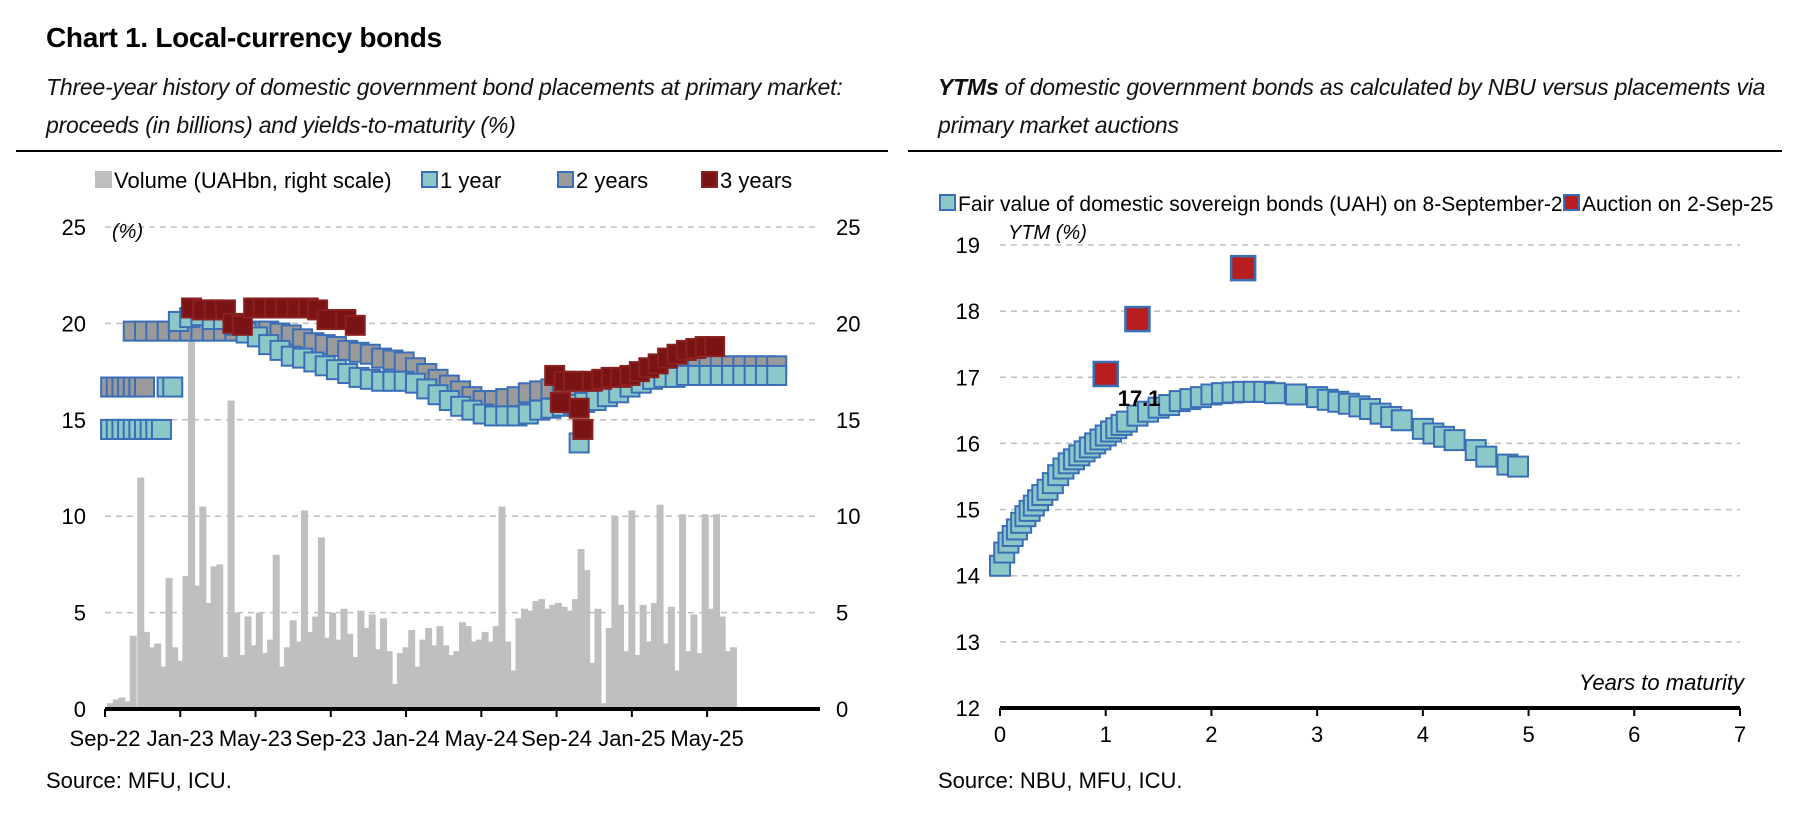 This screenshot has width=1795, height=820. What do you see at coordinates (452, 151) in the screenshot?
I see `left-header-rule` at bounding box center [452, 151].